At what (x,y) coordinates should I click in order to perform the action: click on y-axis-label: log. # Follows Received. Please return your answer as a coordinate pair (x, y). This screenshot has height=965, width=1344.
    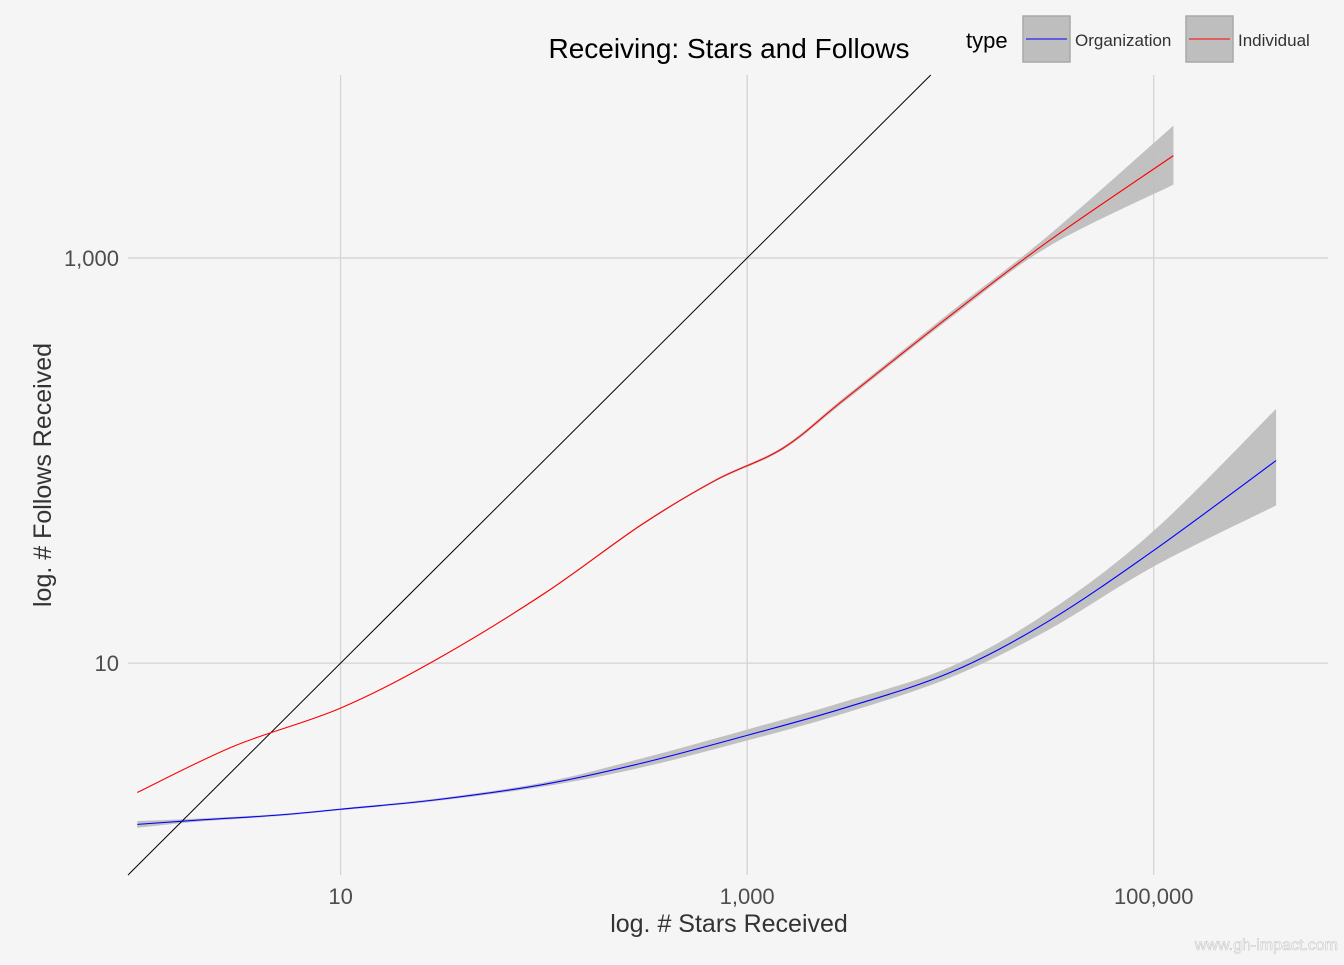
    Looking at the image, I should click on (43, 475).